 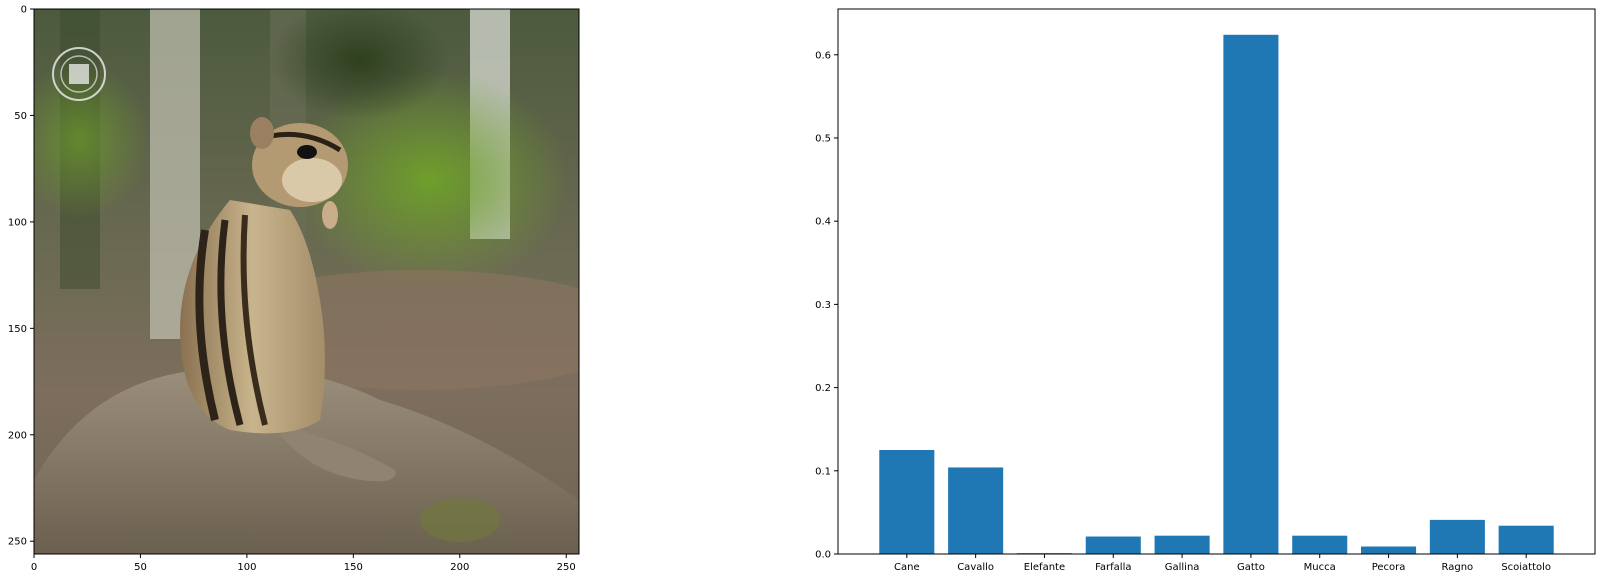 What do you see at coordinates (17, 222) in the screenshot?
I see `image-y-tick-label: 100` at bounding box center [17, 222].